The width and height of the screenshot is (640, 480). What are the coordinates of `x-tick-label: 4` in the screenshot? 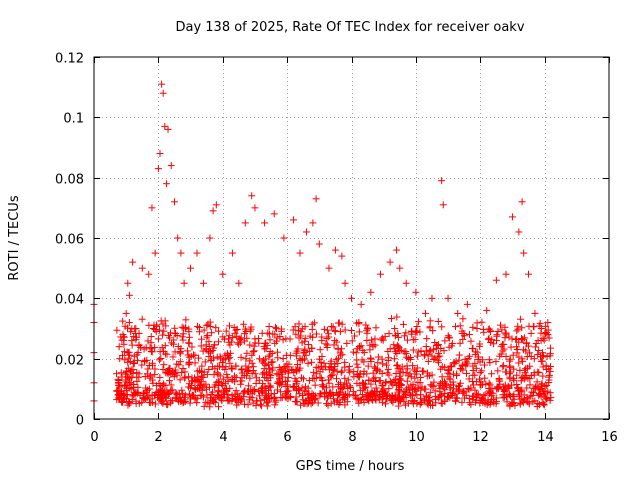 It's located at (223, 437).